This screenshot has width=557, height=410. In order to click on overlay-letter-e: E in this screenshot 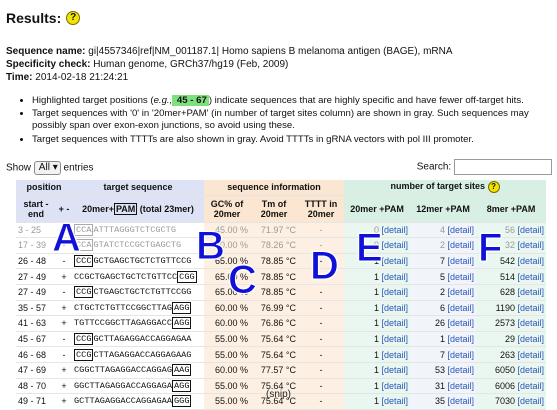, I will do `click(370, 248)`.